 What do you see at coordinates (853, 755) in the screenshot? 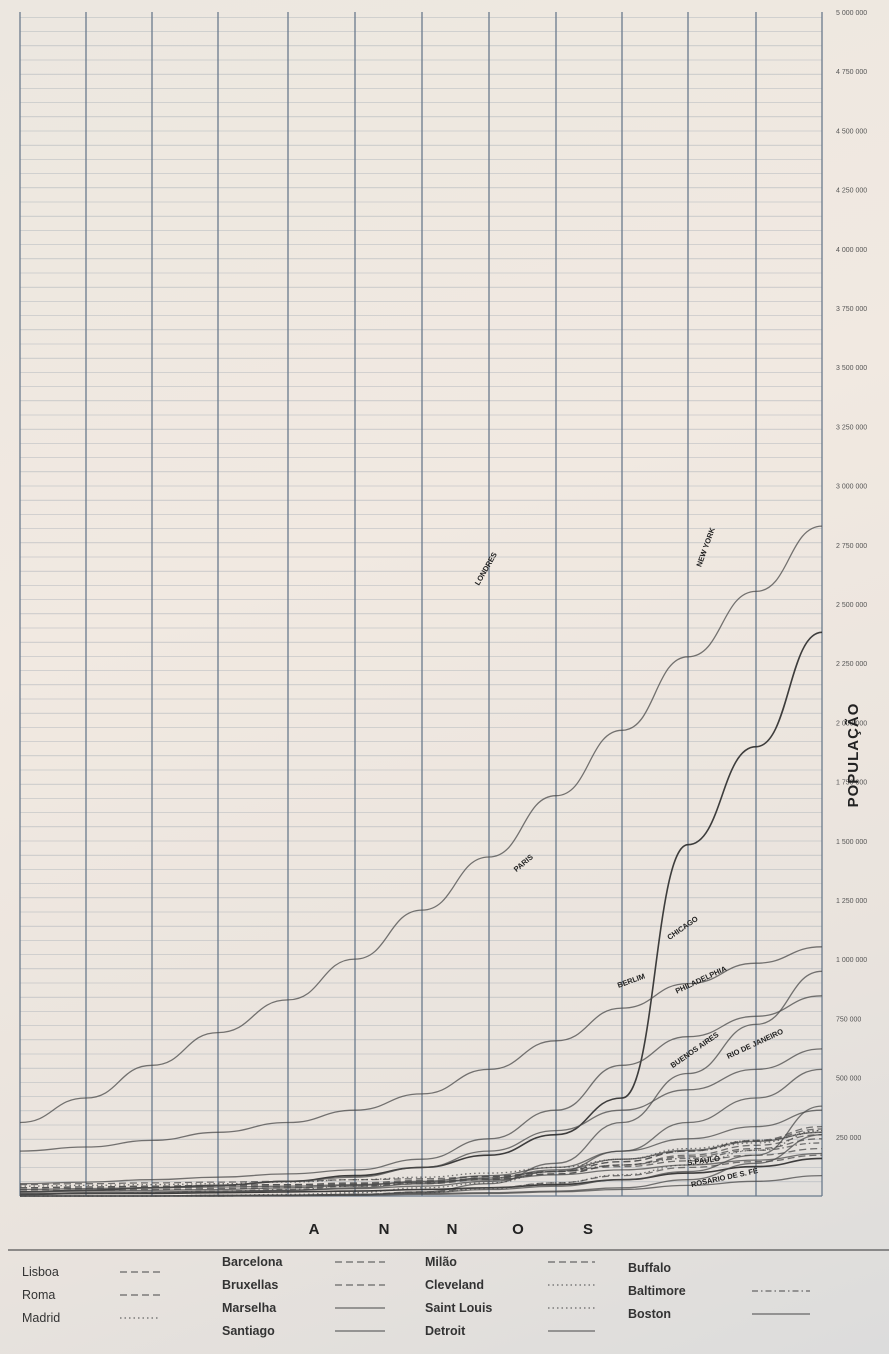
I see `y-axis-label: POPULAÇÃO` at bounding box center [853, 755].